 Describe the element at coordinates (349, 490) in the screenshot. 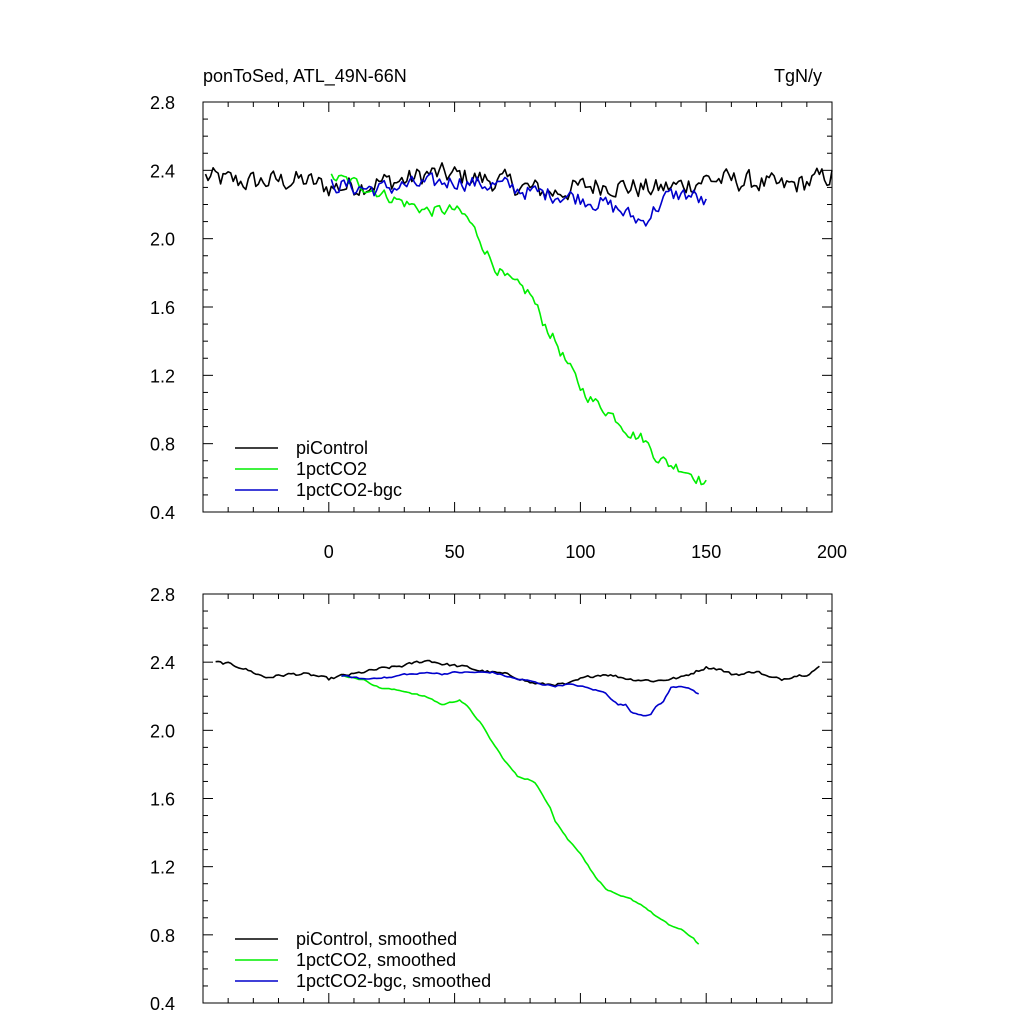

I see `top-legend-label-2: 1pctCO2-bgc` at that location.